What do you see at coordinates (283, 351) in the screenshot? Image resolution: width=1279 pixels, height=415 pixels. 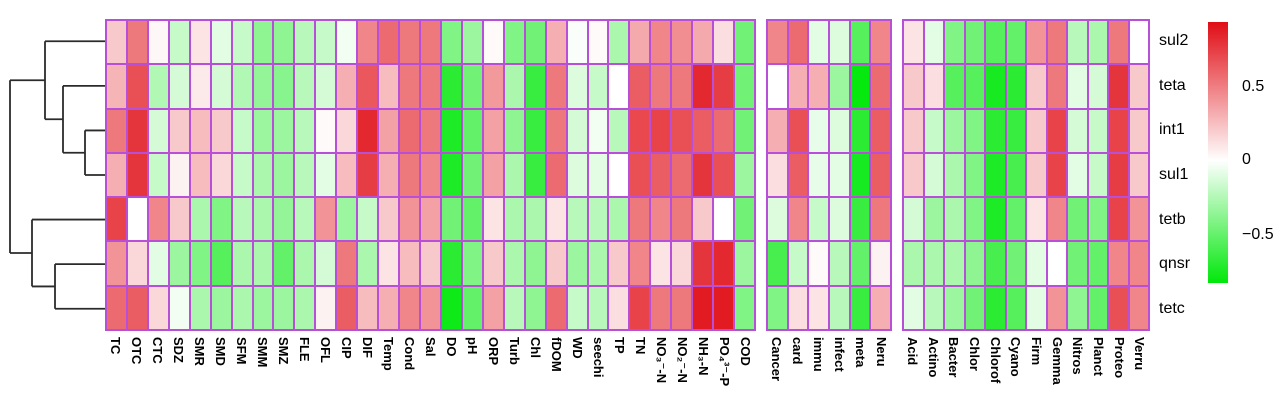 I see `column-label-smz: SMZ` at bounding box center [283, 351].